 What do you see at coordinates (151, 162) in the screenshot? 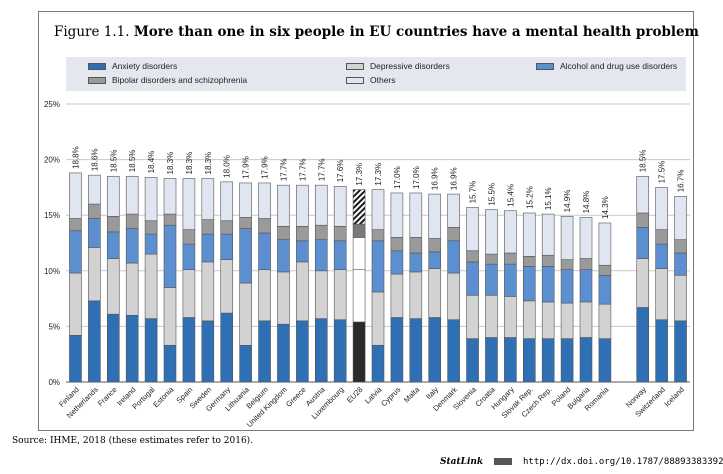
I see `total-label: 18.4%` at bounding box center [151, 162].